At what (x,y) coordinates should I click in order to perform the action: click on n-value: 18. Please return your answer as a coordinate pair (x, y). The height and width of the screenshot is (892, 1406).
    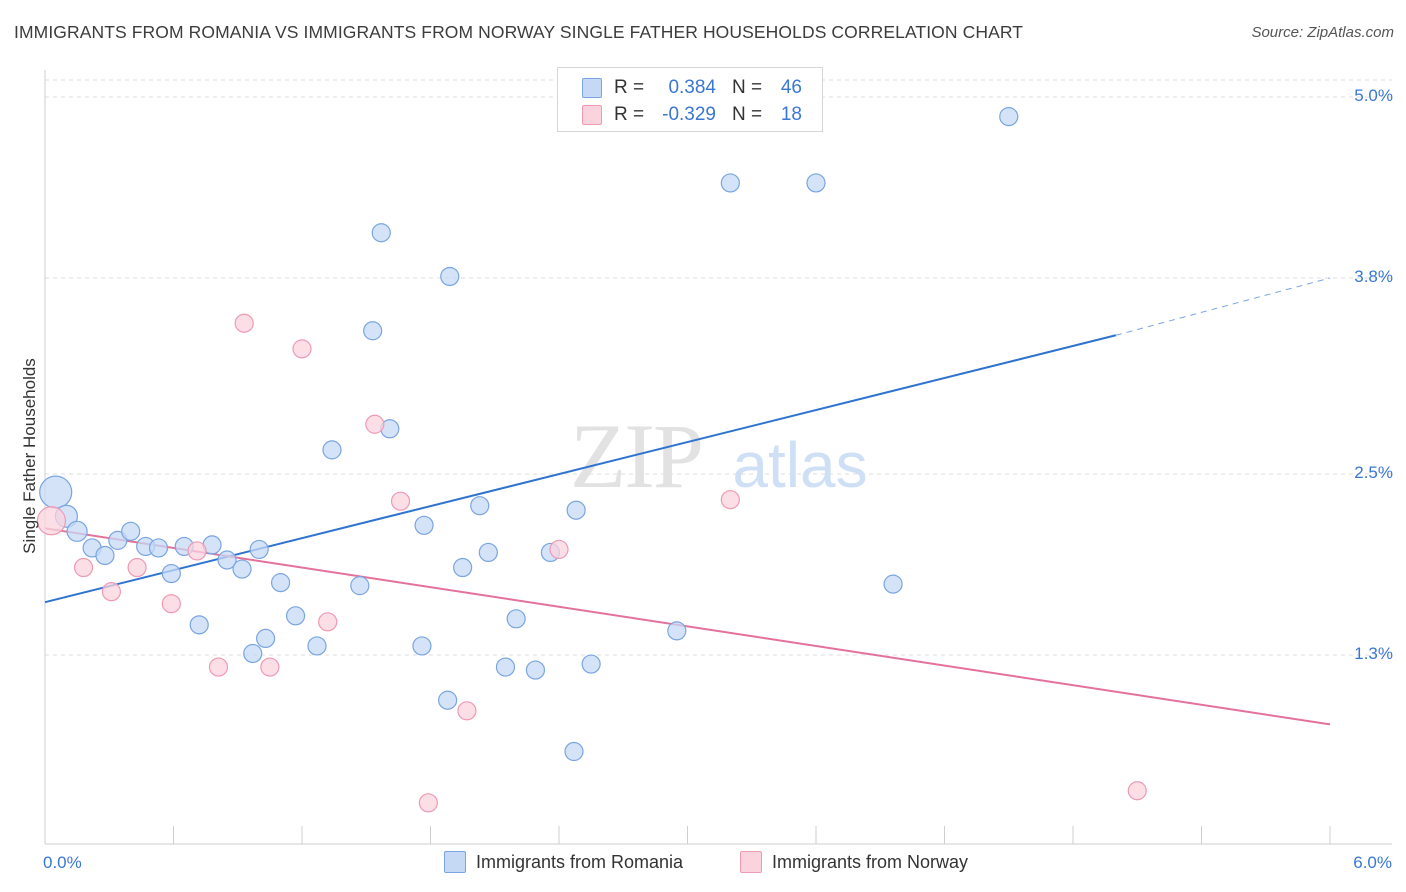
    Looking at the image, I should click on (791, 114).